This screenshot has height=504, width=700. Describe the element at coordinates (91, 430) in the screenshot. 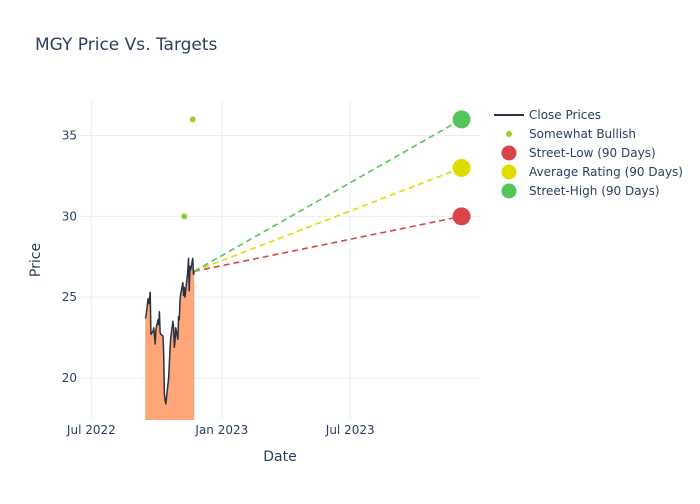

I see `x-tick-label: Jul 2022` at that location.